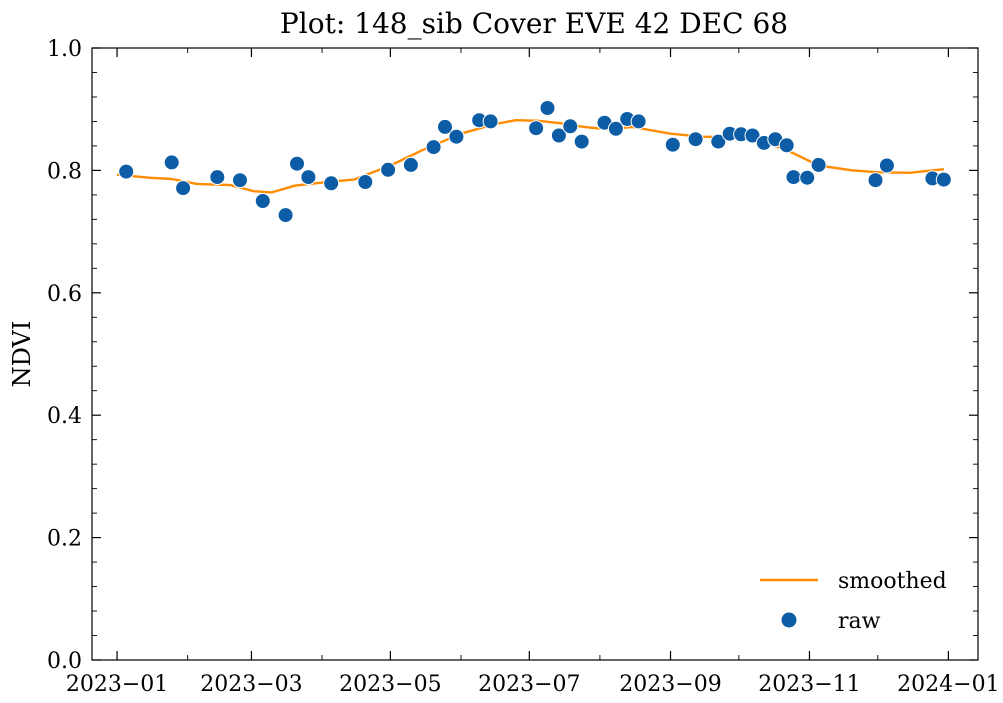 This screenshot has height=703, width=1003. I want to click on x-tick-label: 2023−05, so click(390, 684).